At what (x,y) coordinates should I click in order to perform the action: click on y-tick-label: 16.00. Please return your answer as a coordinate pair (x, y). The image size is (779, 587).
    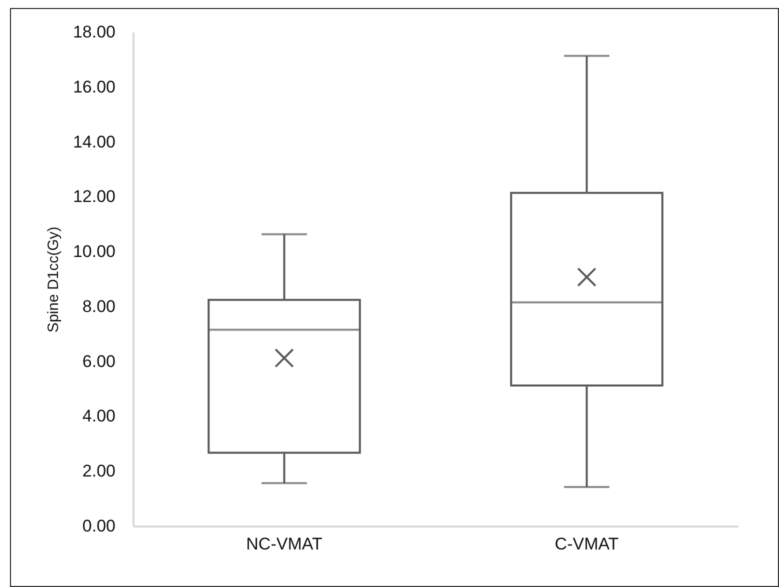
    Looking at the image, I should click on (94, 86).